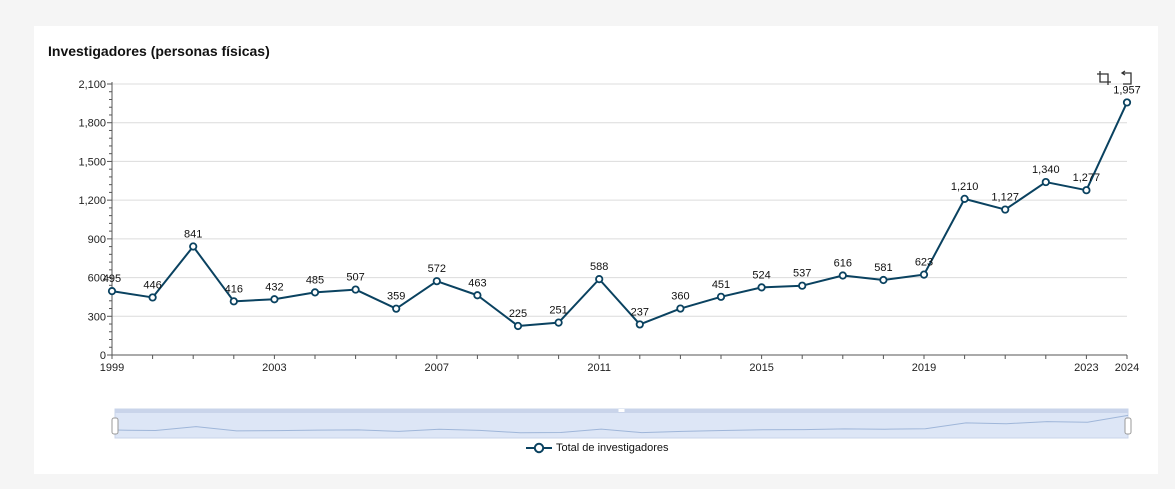 The height and width of the screenshot is (489, 1175). What do you see at coordinates (115, 426) in the screenshot?
I see `zoom-handle-left` at bounding box center [115, 426].